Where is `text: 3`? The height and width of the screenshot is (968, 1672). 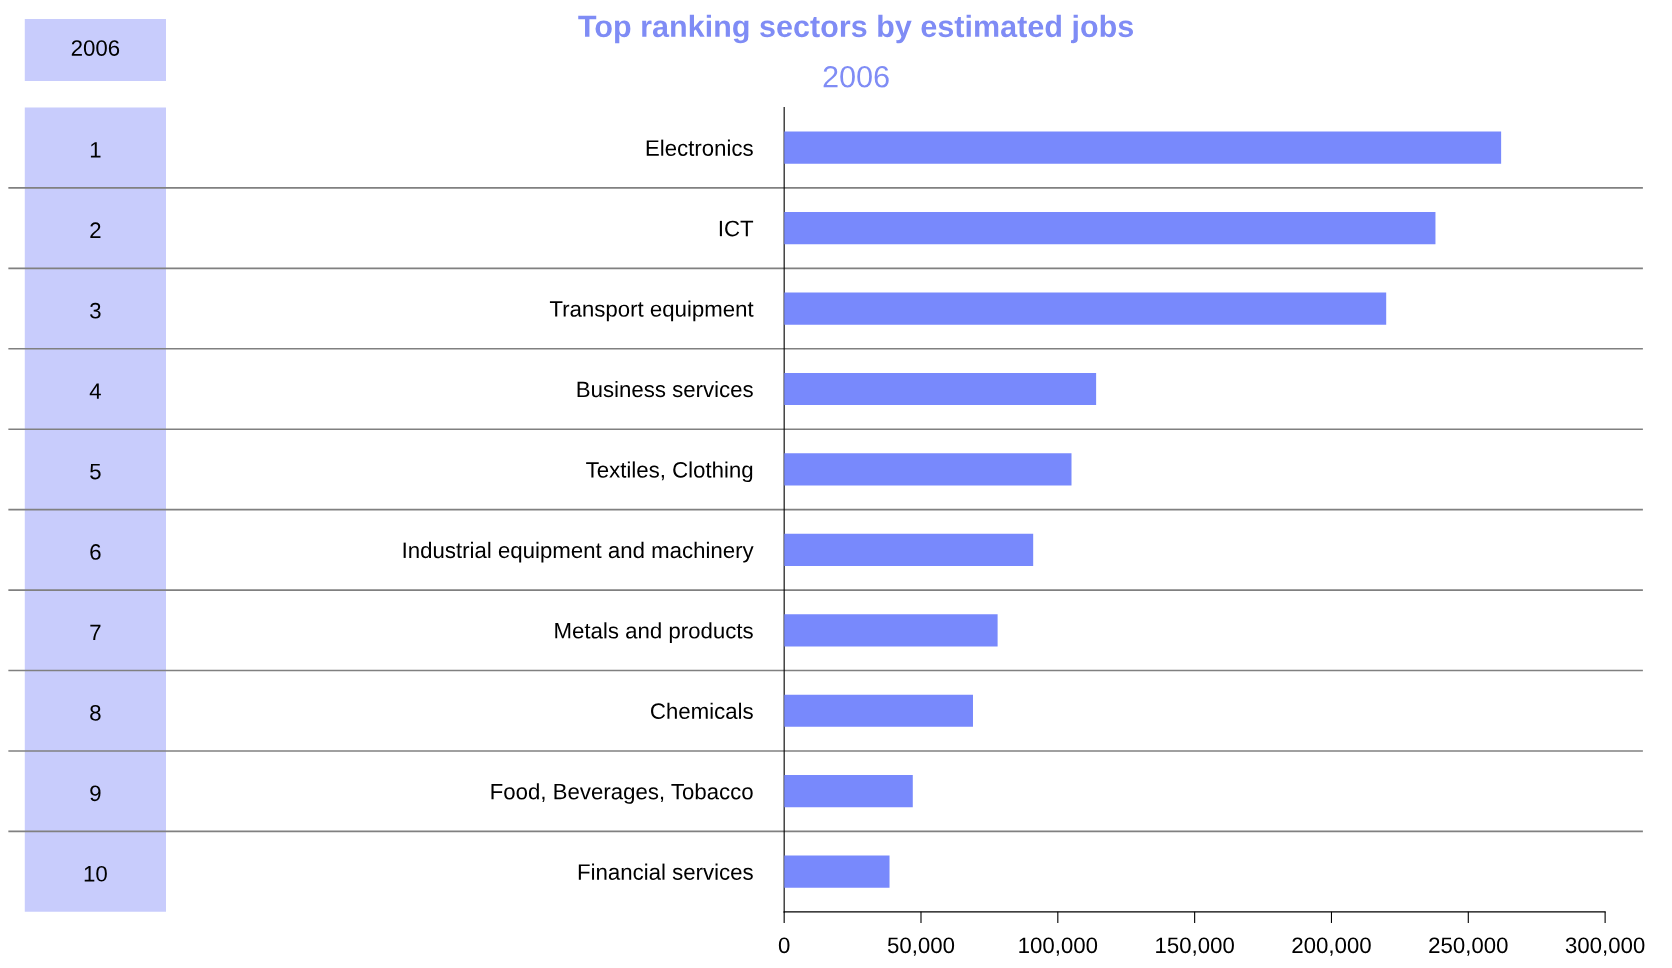
text: 3 is located at coordinates (95, 310).